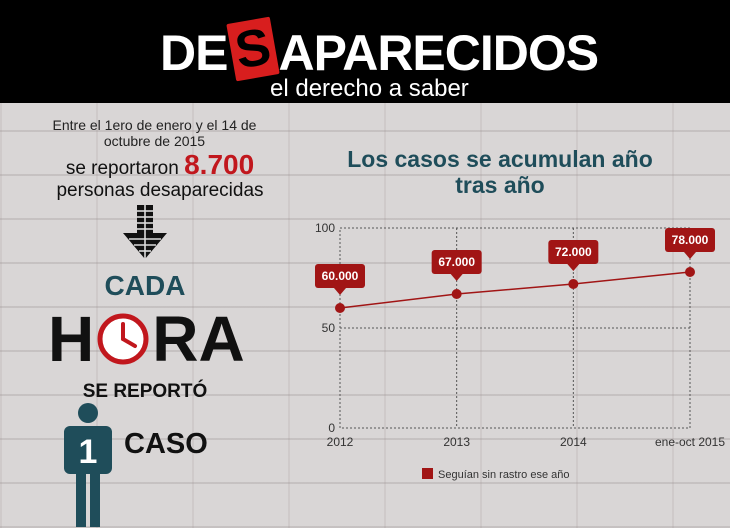 The width and height of the screenshot is (730, 528). Describe the element at coordinates (88, 452) in the screenshot. I see `person-number: 1` at that location.